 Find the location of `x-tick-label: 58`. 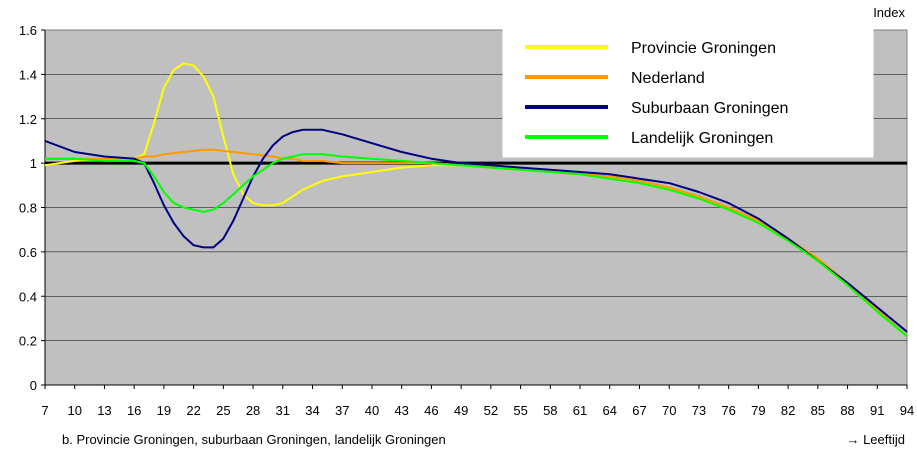

x-tick-label: 58 is located at coordinates (550, 410).